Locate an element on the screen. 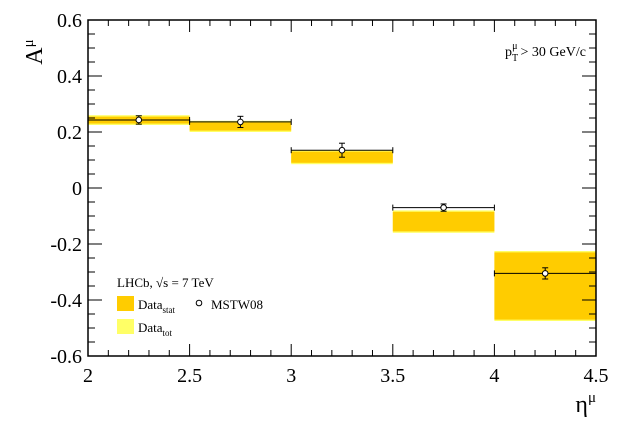  x-tick-label: 4.5 is located at coordinates (596, 376).